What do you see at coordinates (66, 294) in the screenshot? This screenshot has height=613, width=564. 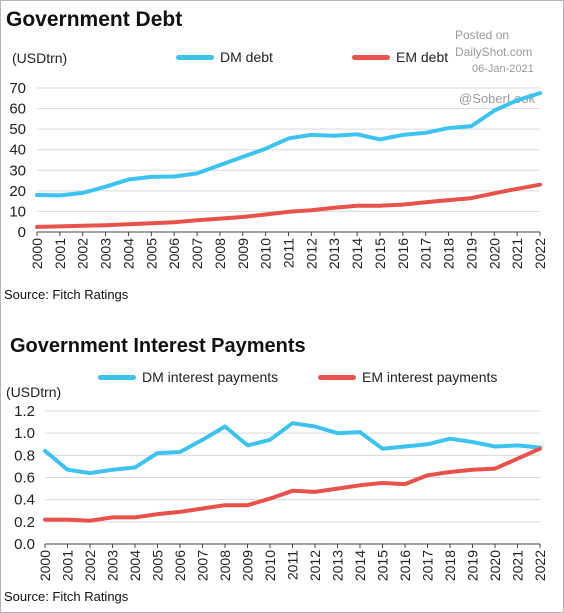 I see `chart1-source: Source: Fitch Ratings` at bounding box center [66, 294].